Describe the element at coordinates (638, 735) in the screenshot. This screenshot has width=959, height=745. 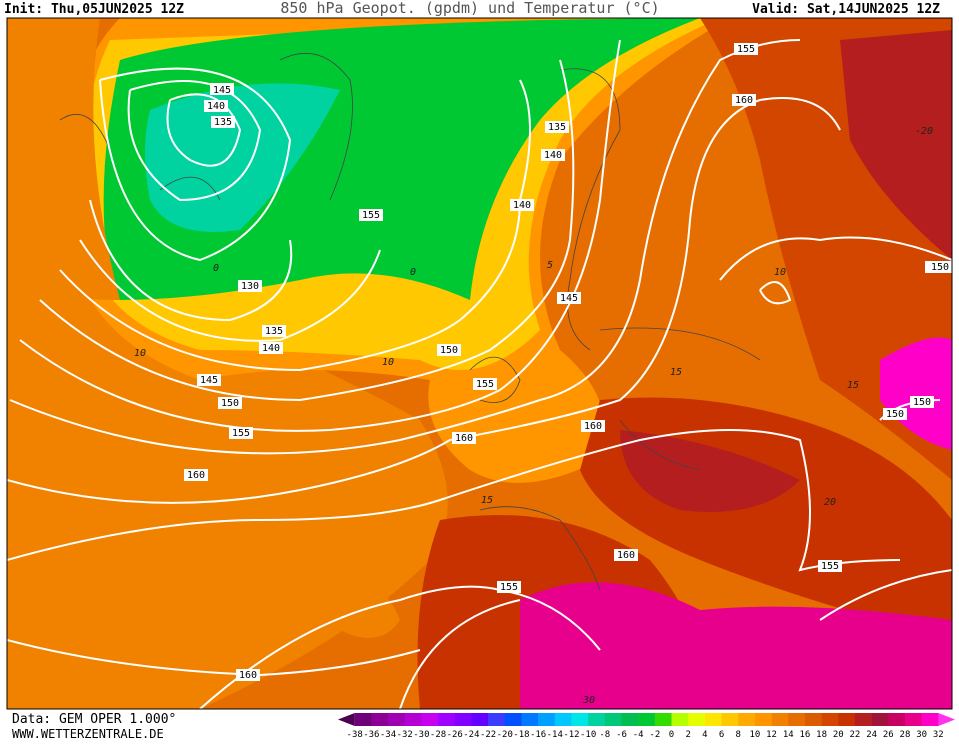
I see `legend-label: -4` at that location.